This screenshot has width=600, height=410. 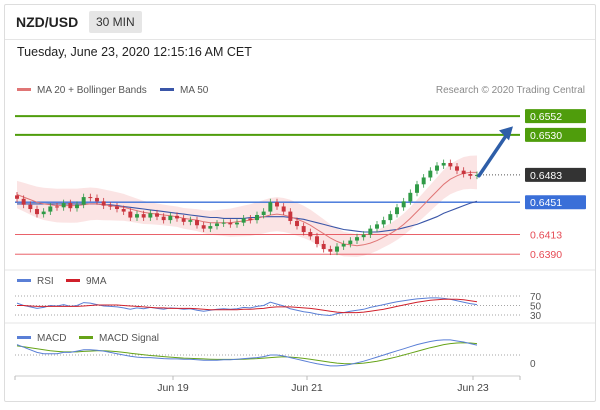 What do you see at coordinates (493, 155) in the screenshot?
I see `forecast-arrow-shaft` at bounding box center [493, 155].